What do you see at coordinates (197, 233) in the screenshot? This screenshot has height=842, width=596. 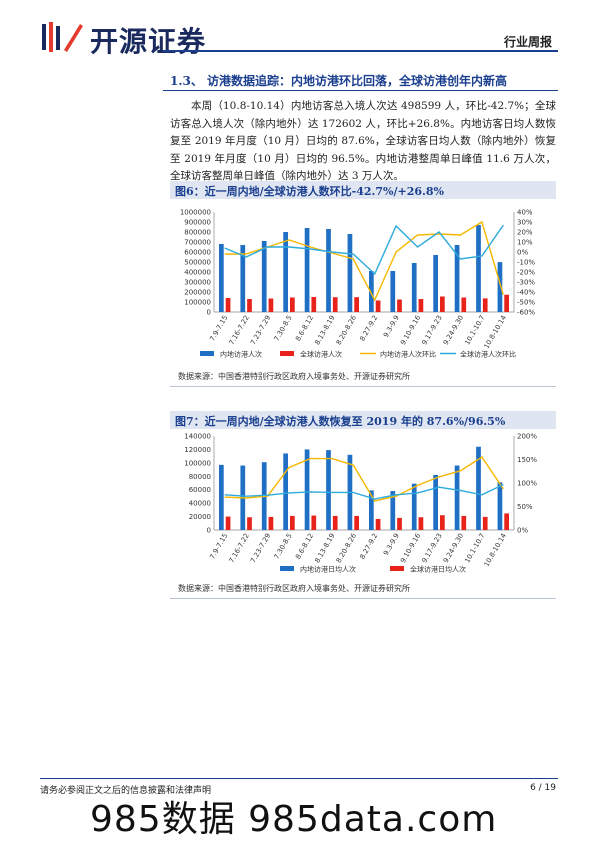 I see `y-tick-label: 800000` at bounding box center [197, 233].